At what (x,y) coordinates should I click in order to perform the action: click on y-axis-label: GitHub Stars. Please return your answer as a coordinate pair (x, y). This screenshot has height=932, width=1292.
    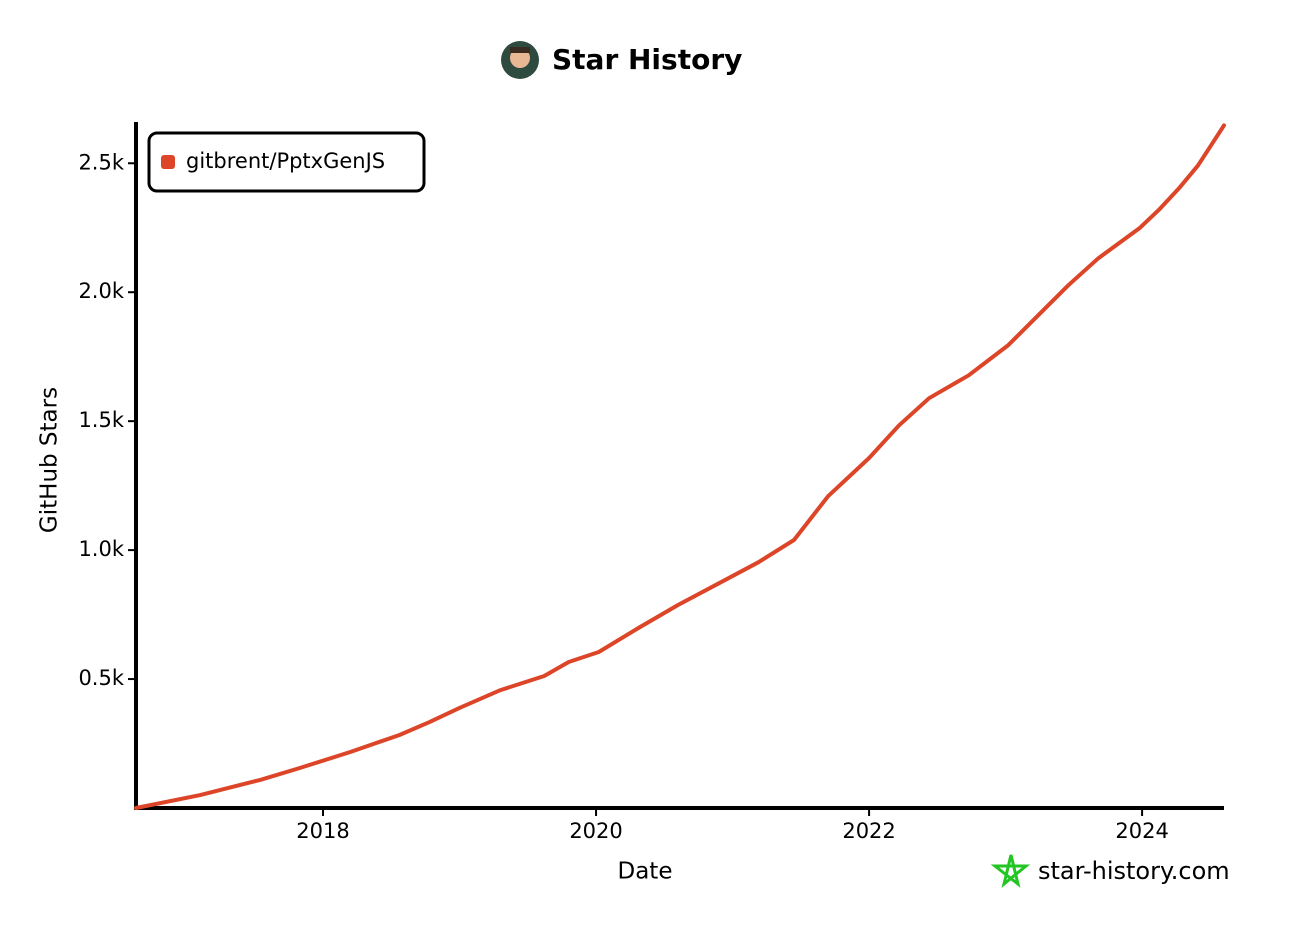
    Looking at the image, I should click on (50, 460).